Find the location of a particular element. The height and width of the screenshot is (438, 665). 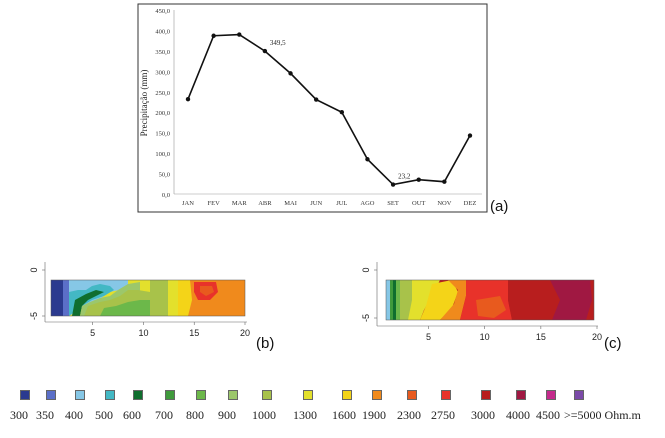

legend-label: 1000 is located at coordinates (264, 415).